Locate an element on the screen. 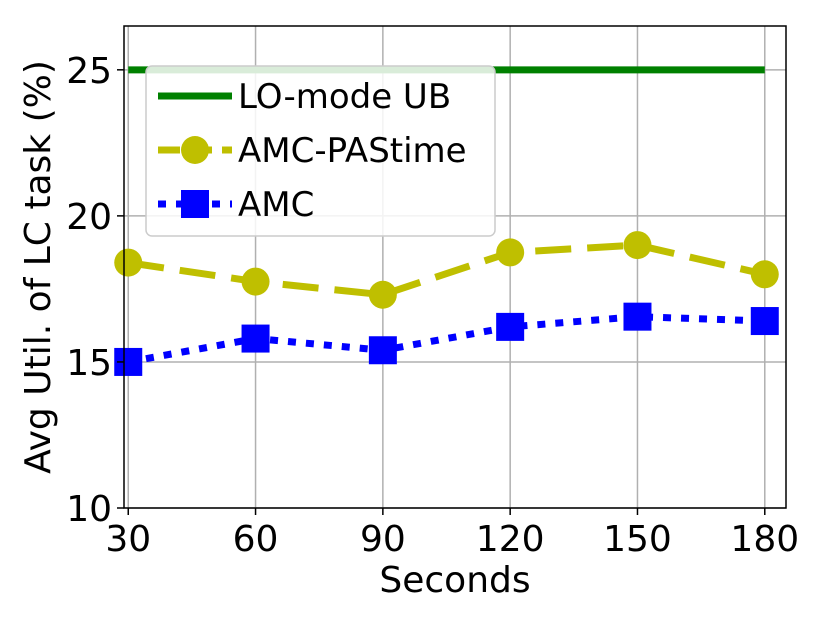  legend-label: LO-mode UB is located at coordinates (344, 97).